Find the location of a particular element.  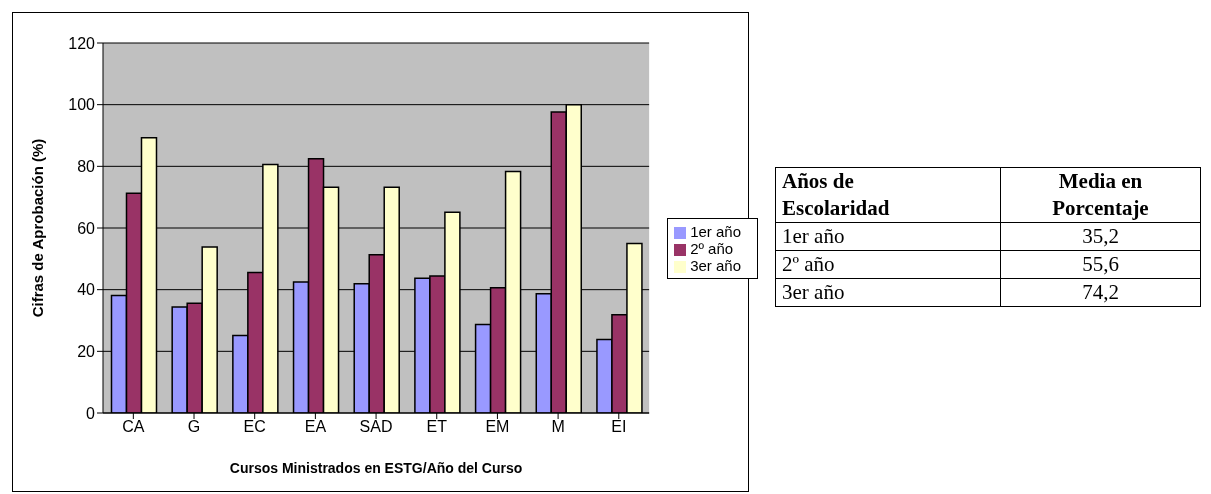

category-label: 3er año is located at coordinates (888, 292).